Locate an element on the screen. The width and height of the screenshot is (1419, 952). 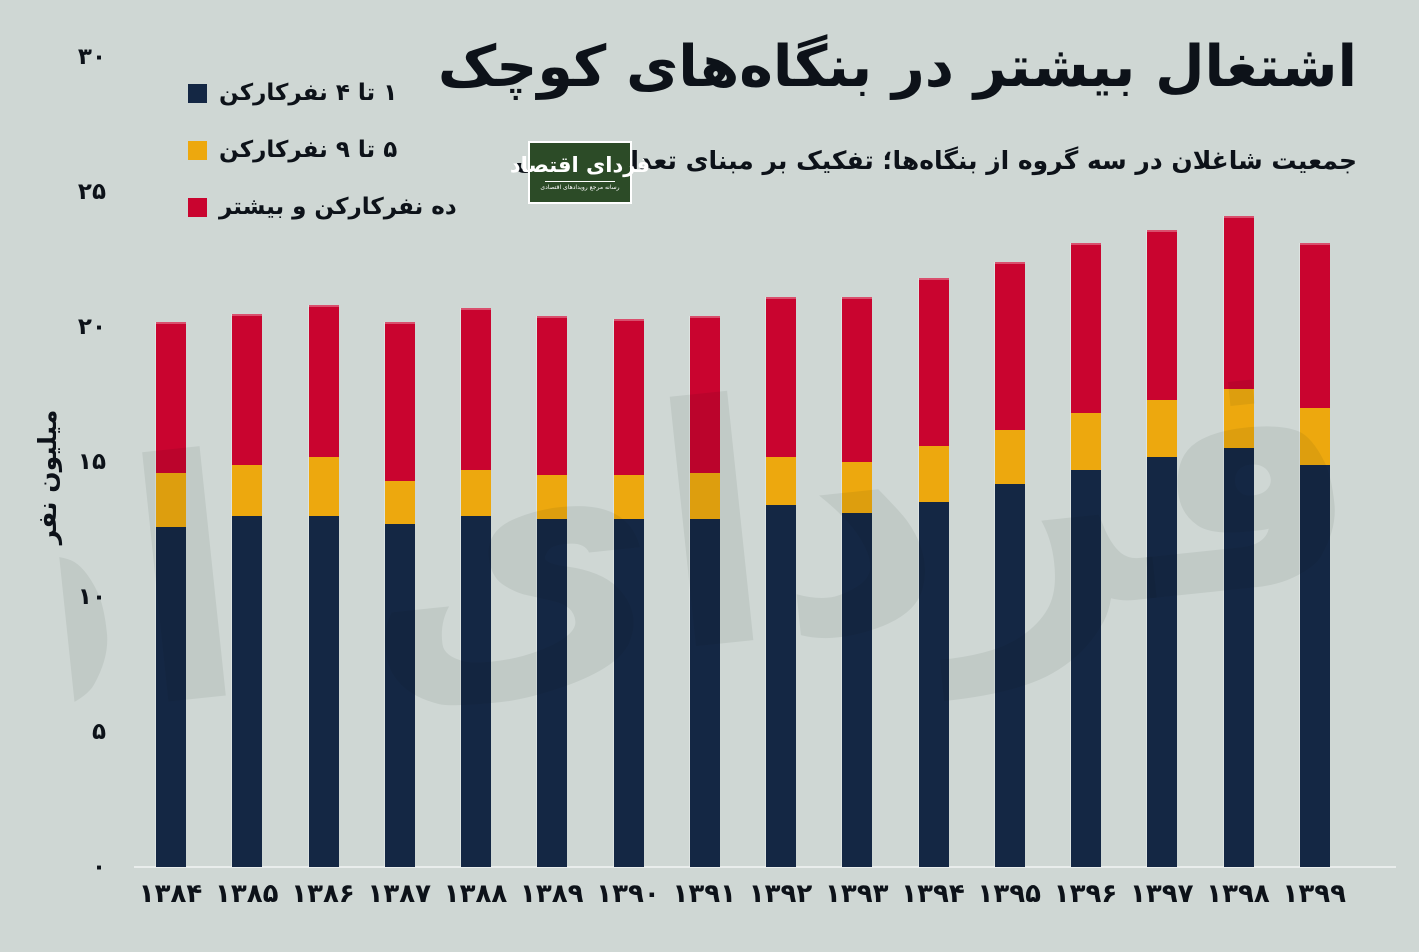
x-tick-label: ۱۳۹۲ is located at coordinates (780, 894).